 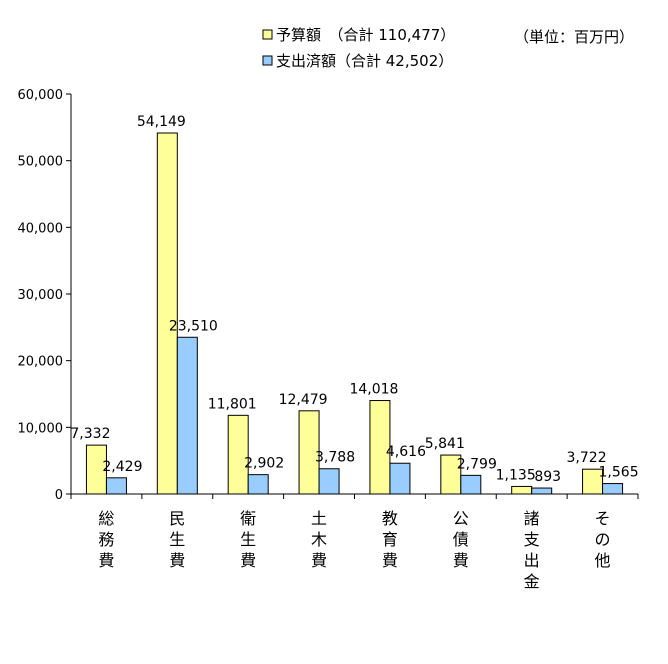 What do you see at coordinates (106, 518) in the screenshot?
I see `category-label-char: 総` at bounding box center [106, 518].